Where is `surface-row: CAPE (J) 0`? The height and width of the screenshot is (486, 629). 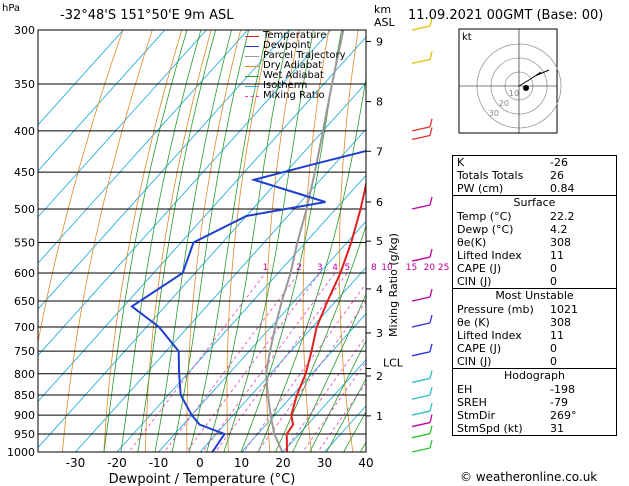
surface-row: CAPE (J) 0 is located at coordinates (507, 268).